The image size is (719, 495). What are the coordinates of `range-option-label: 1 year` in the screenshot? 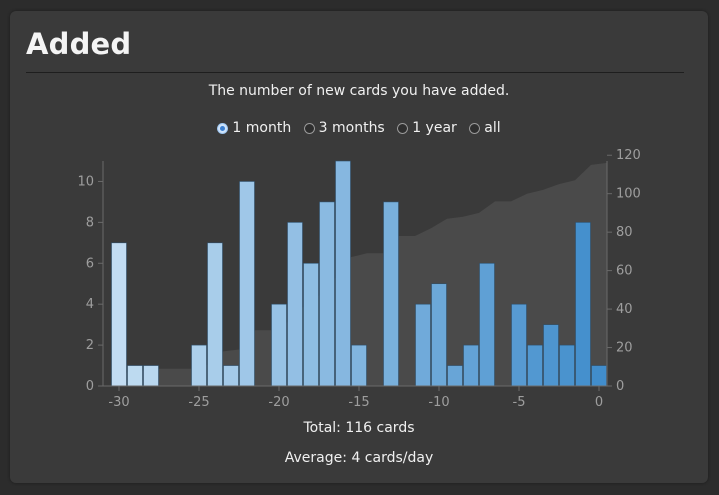 It's located at (434, 128).